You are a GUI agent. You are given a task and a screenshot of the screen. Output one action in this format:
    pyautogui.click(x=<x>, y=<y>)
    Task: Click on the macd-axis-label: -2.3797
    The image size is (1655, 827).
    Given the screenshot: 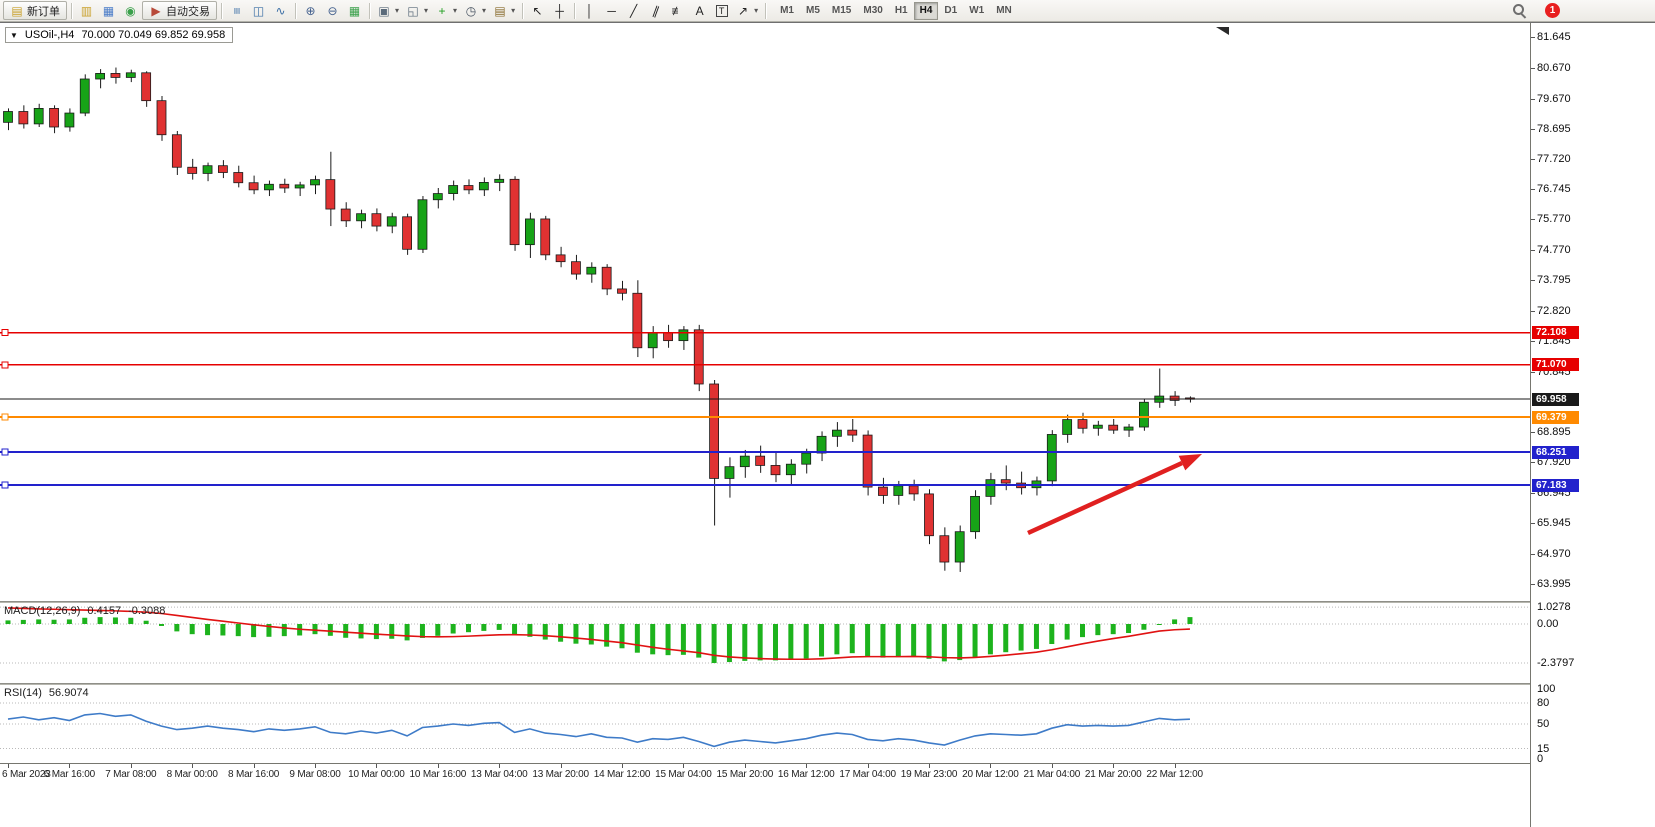 What is the action you would take?
    pyautogui.click(x=1556, y=663)
    